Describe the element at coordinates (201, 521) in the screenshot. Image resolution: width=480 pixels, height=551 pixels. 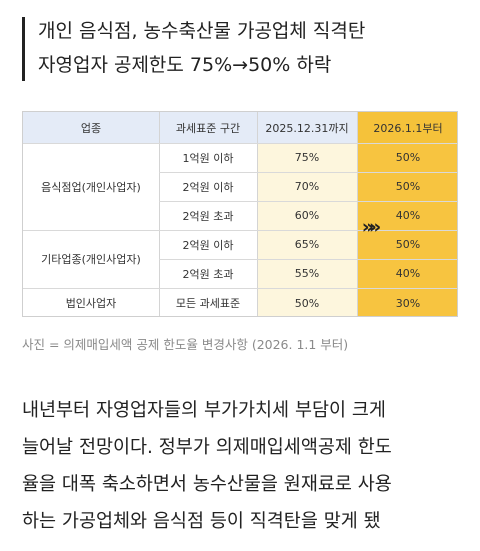
I see `article-line: 하는 가공업체와 음식점 등이 직격탄을 맞게 됐` at that location.